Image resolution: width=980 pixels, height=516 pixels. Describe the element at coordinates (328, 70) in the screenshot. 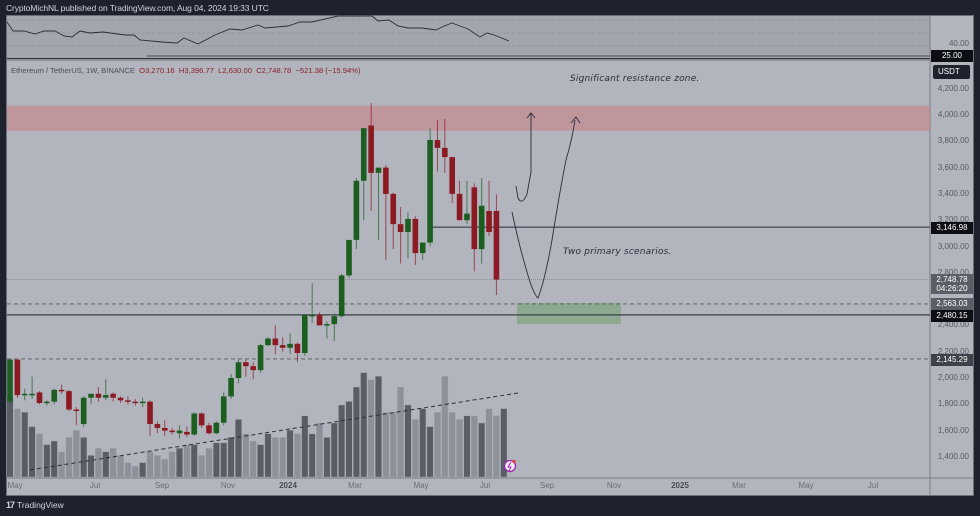

I see `ohlc-change: −521.38 (−15.94%)` at that location.